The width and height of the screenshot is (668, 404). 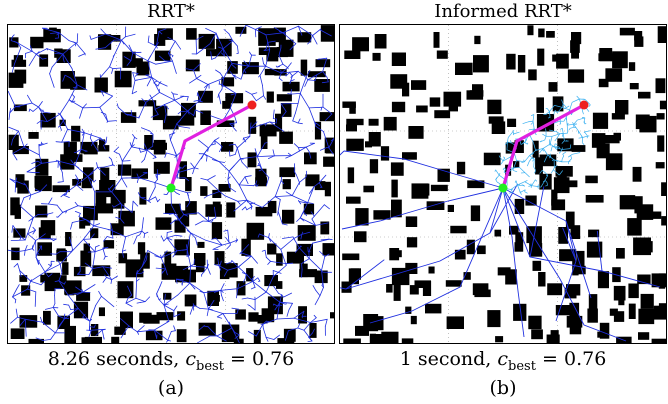 I want to click on caption-time: 1 second,, so click(x=448, y=359).